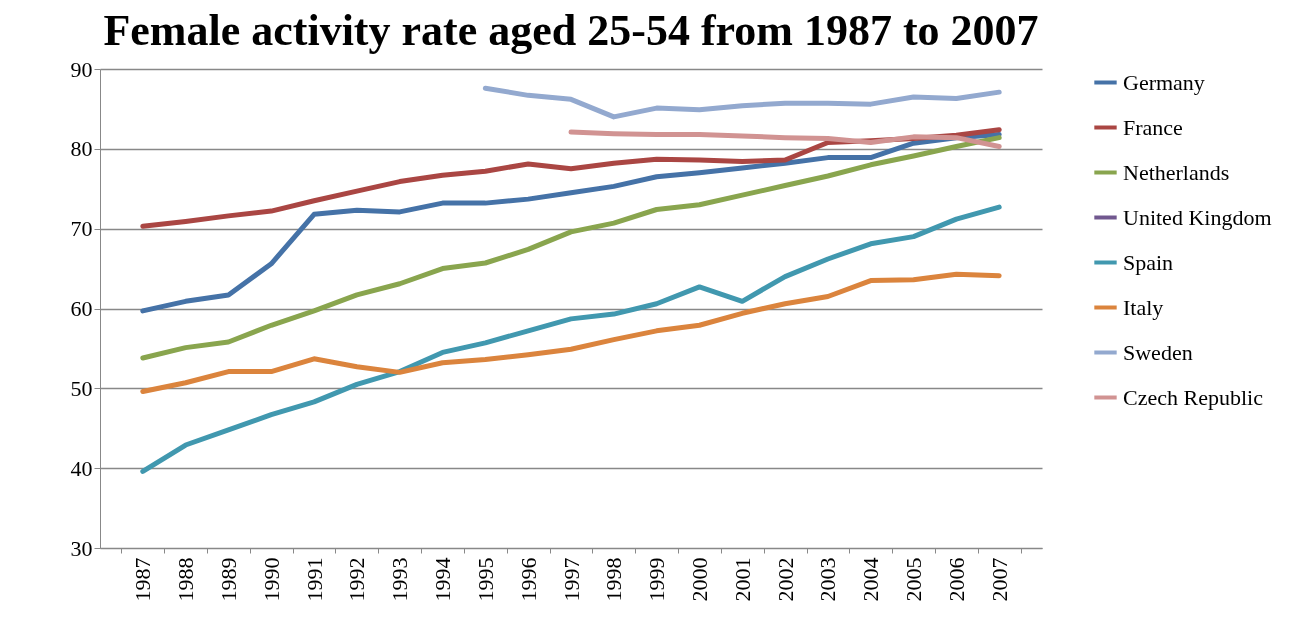  What do you see at coordinates (81, 229) in the screenshot?
I see `y-tick-label: 70` at bounding box center [81, 229].